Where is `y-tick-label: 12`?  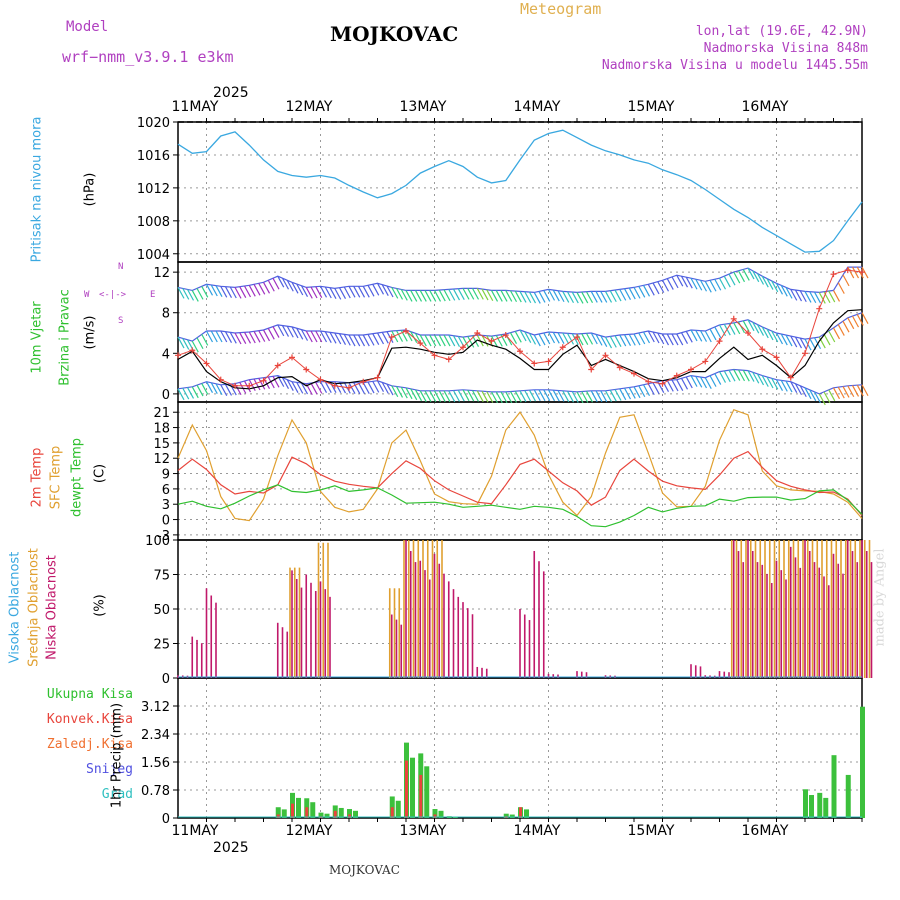
y-tick-label: 12 is located at coordinates (161, 273).